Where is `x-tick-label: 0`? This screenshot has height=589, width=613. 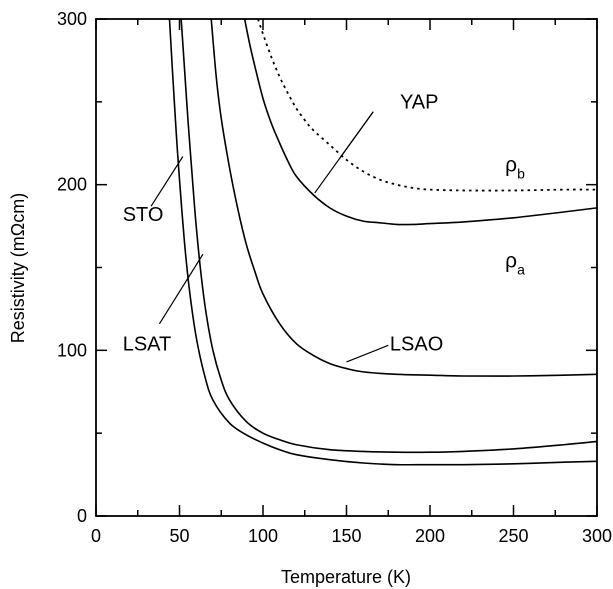 x-tick-label: 0 is located at coordinates (96, 536).